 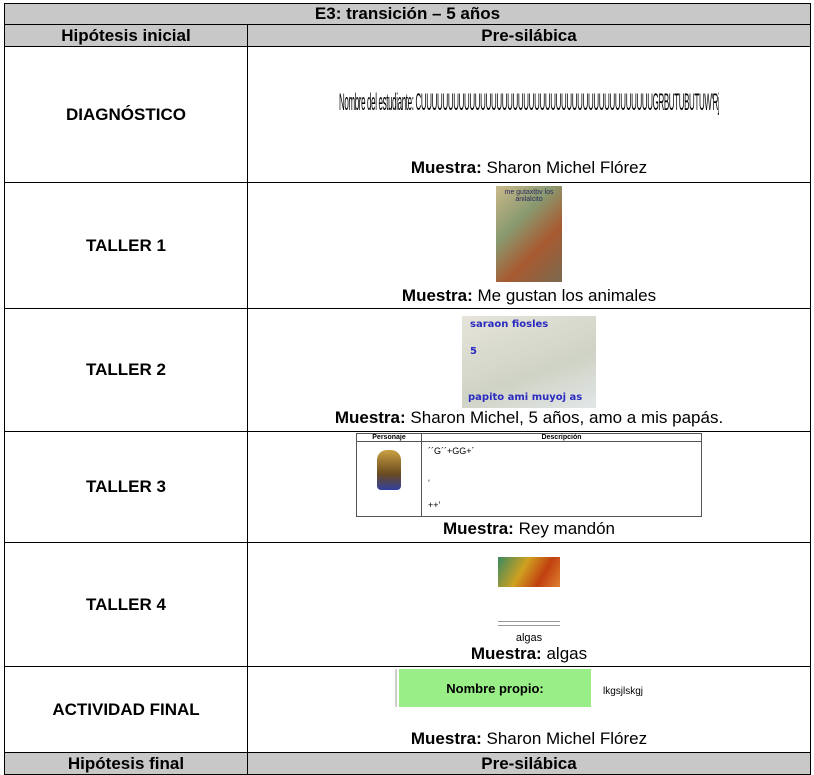 What do you see at coordinates (407, 14) in the screenshot?
I see `table-header: E3: transición – 5 años` at bounding box center [407, 14].